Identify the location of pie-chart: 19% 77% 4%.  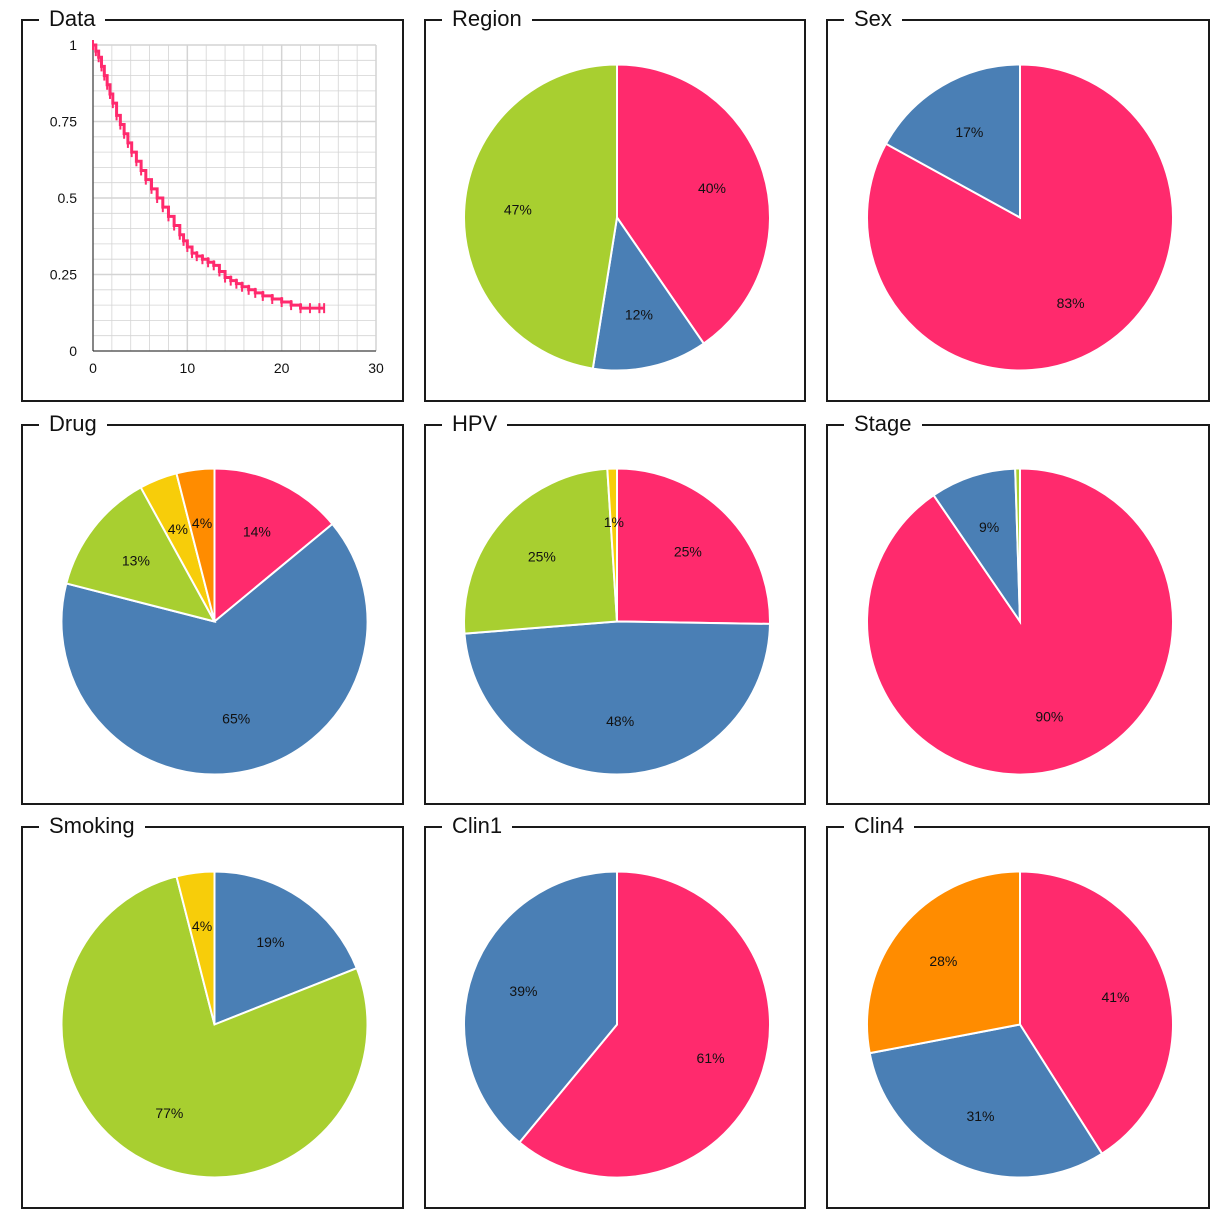
(214, 1024).